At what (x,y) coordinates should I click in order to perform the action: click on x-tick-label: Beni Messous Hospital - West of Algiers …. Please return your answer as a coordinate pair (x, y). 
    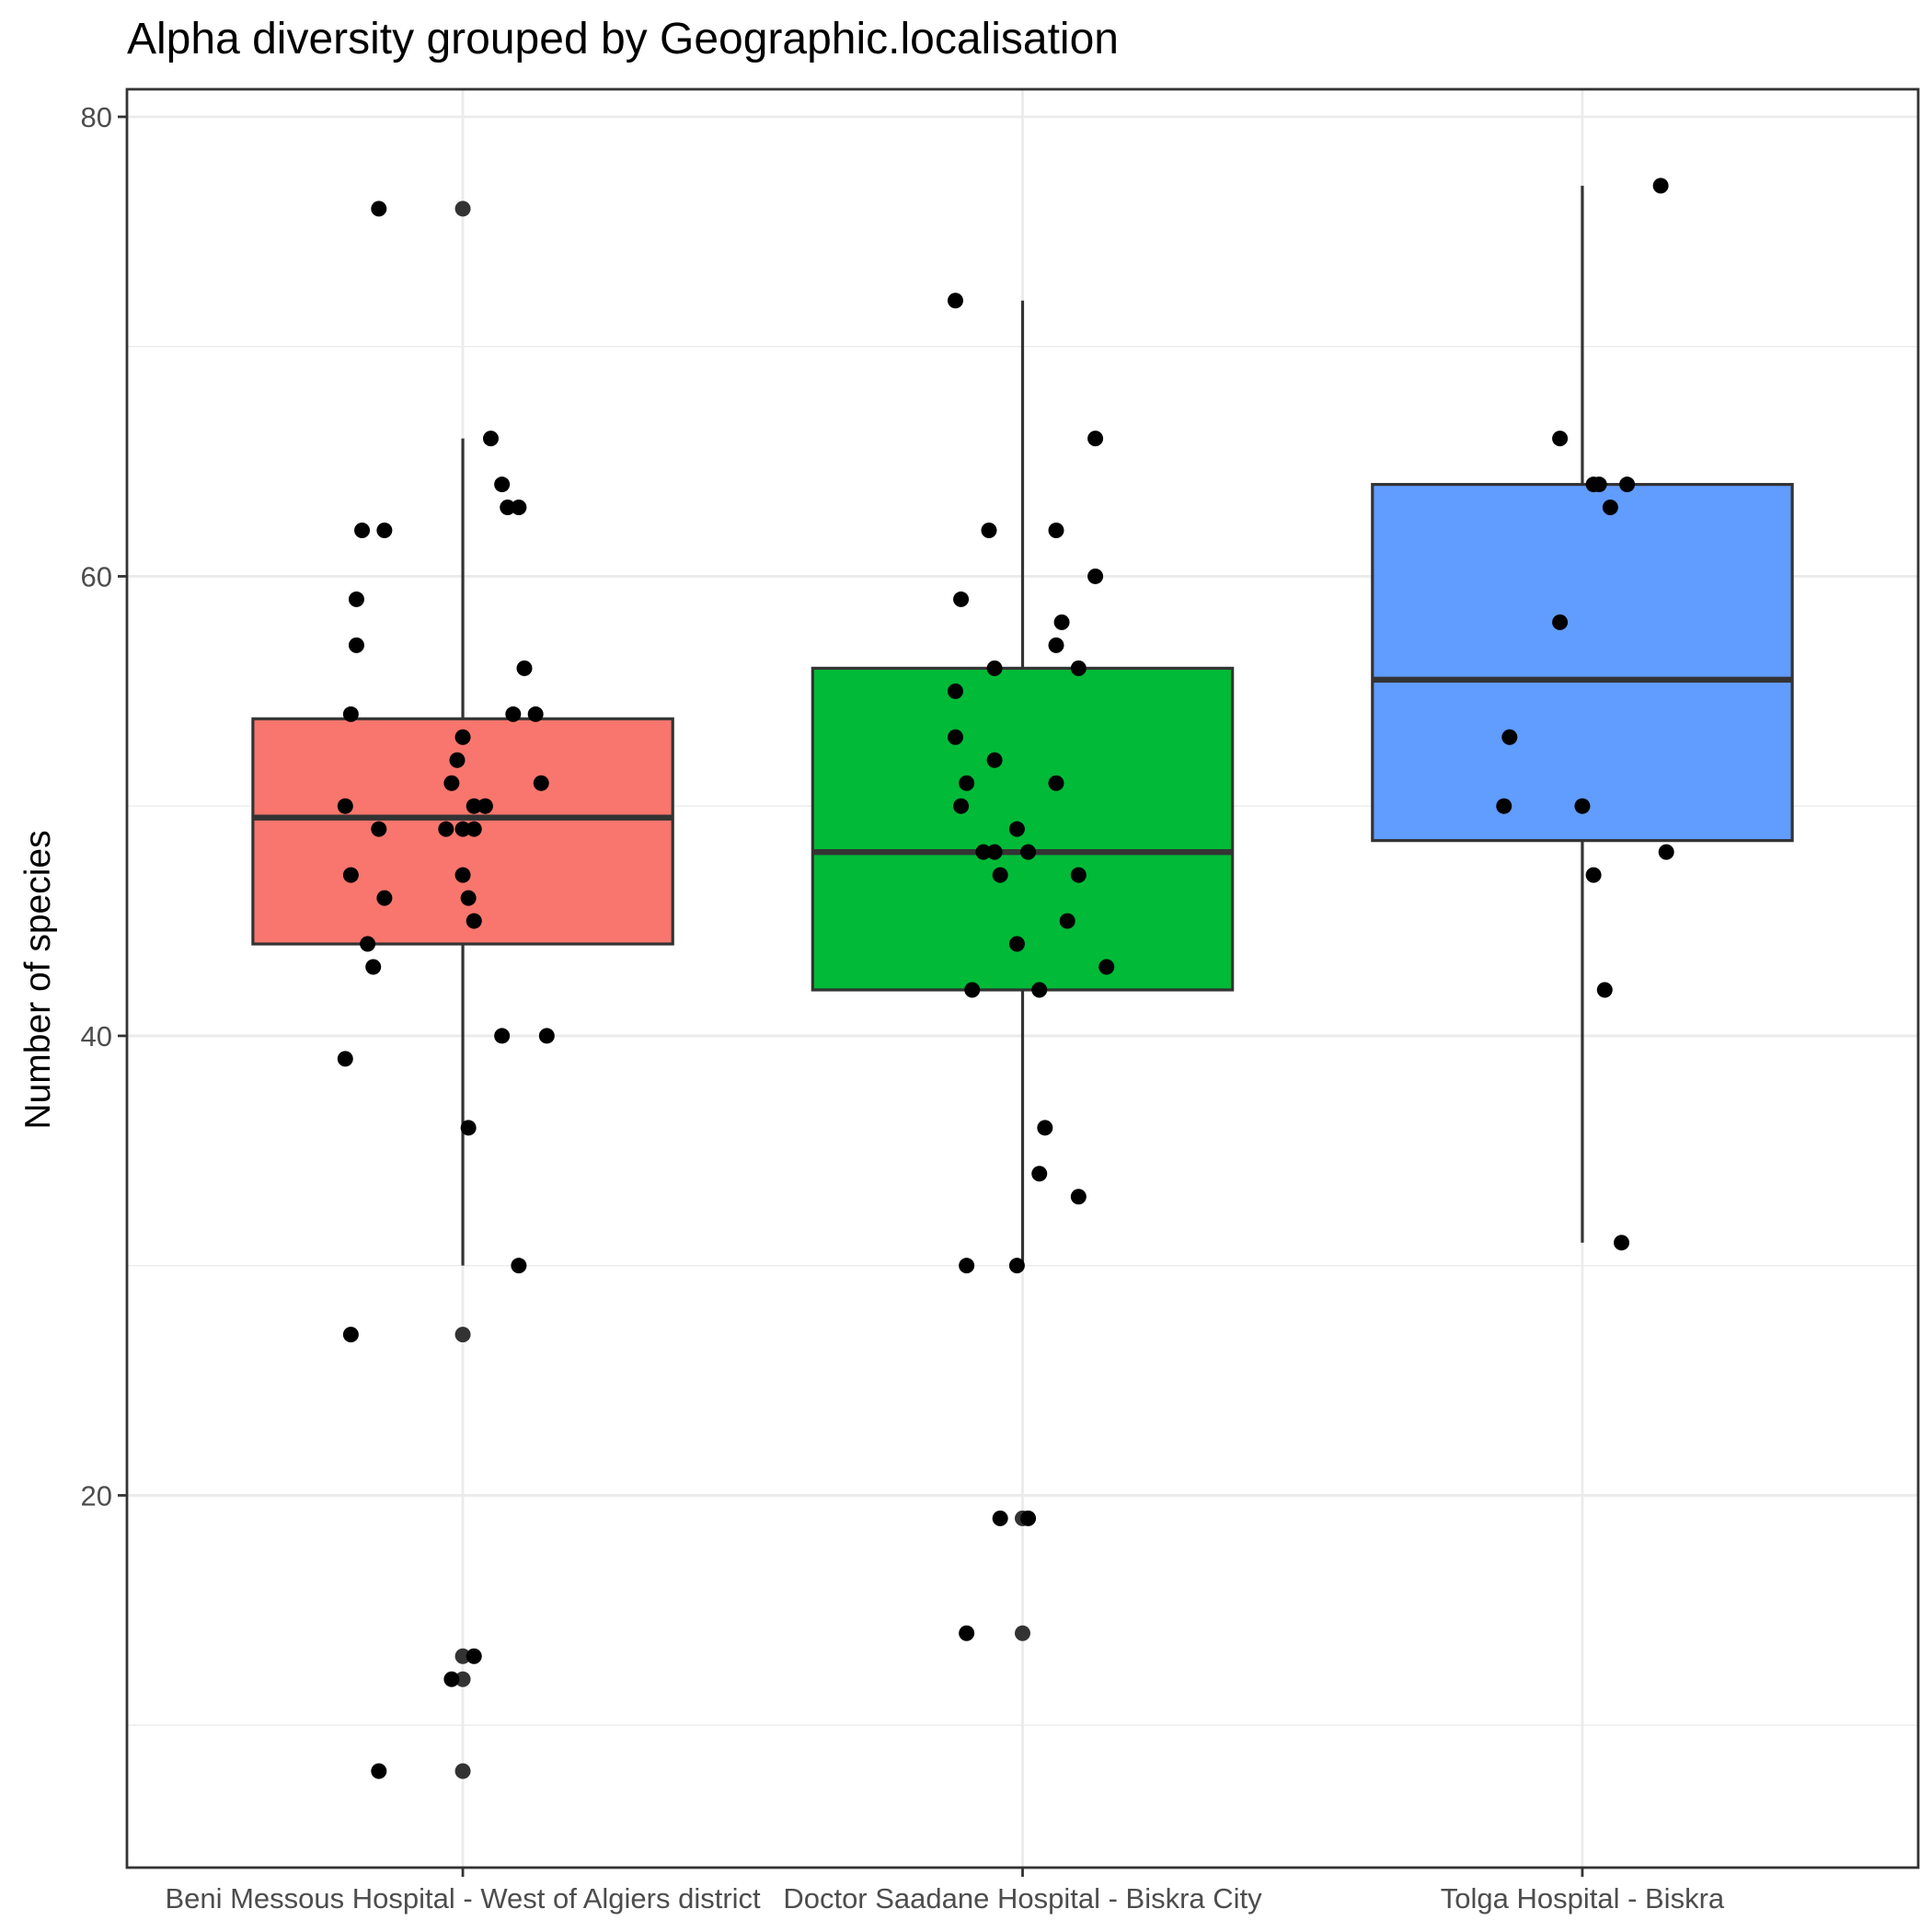
    Looking at the image, I should click on (463, 1898).